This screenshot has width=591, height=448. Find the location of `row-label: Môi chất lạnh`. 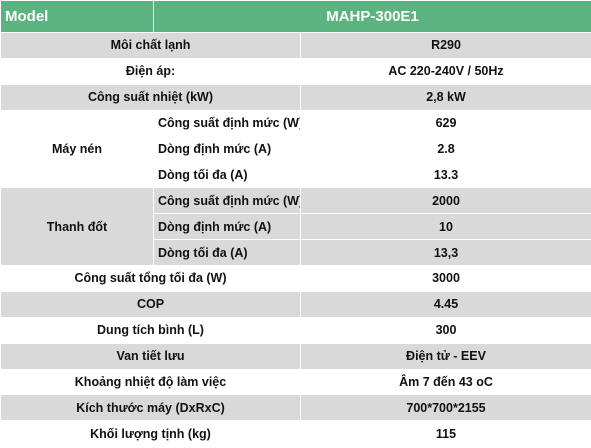

row-label: Môi chất lạnh is located at coordinates (150, 45).